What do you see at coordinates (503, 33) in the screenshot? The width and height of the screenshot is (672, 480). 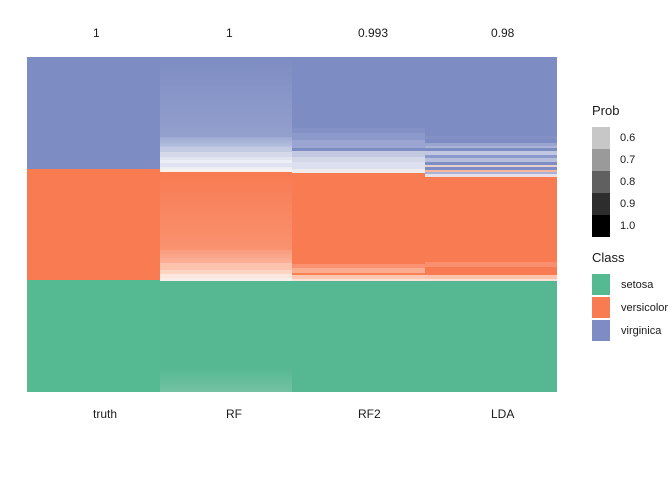 I see `accuracy-label-lda: 0.98` at bounding box center [503, 33].